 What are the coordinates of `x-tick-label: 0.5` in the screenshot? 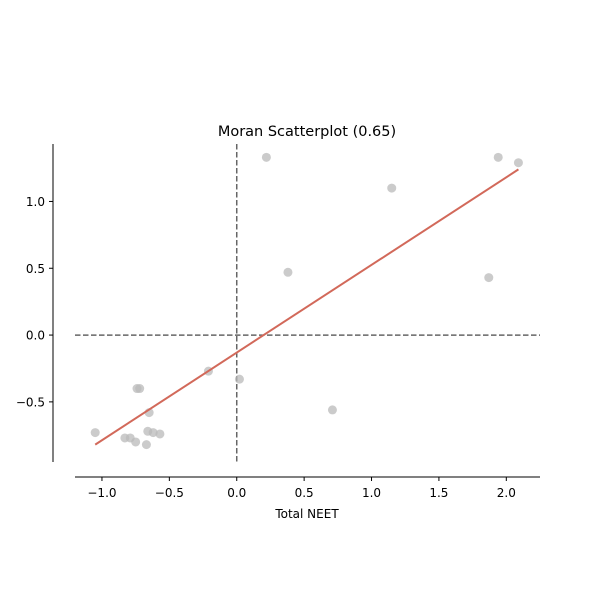 It's located at (304, 493).